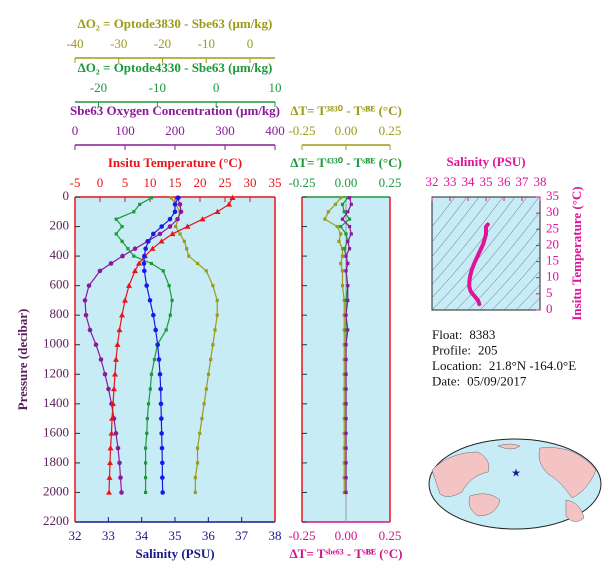 The image size is (608, 579). I want to click on x-axis-title: ΔT= Tˢᵇᵉ⁶³ - Tˢᴮᴱ (°C), so click(346, 553).